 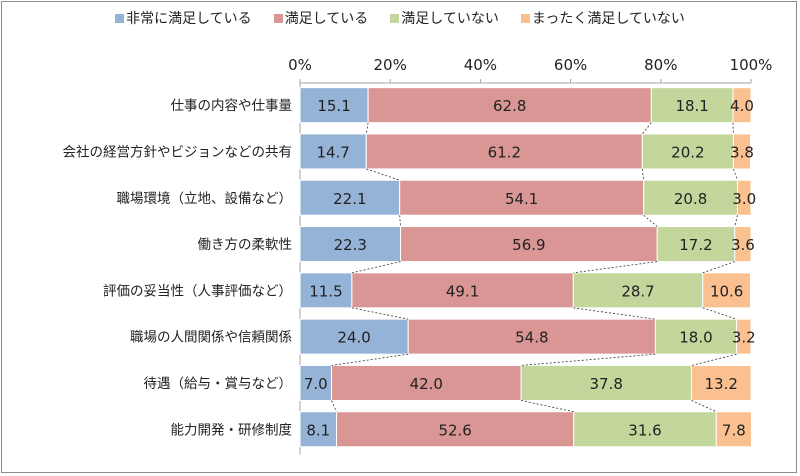 What do you see at coordinates (211, 338) in the screenshot?
I see `category-label: 職場の人間関係や信頼関係` at bounding box center [211, 338].